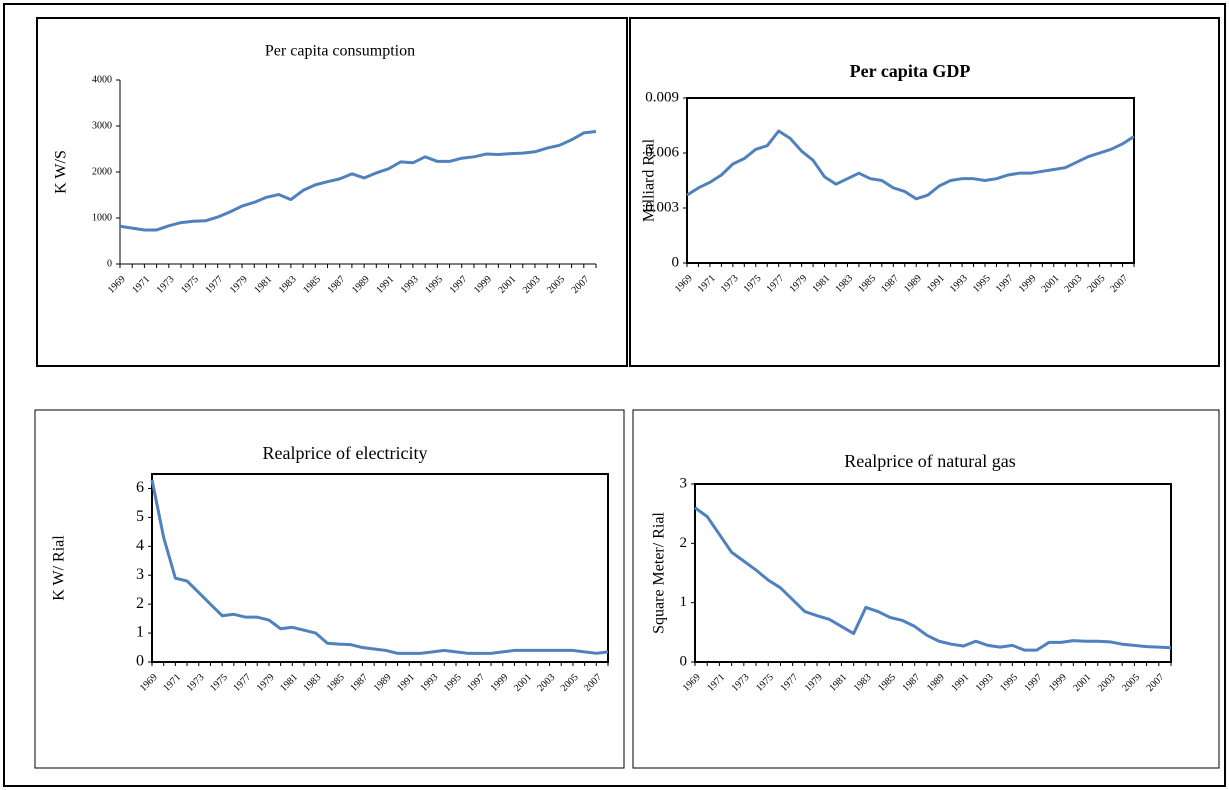  I want to click on y-tick-label: 4, so click(140, 545).